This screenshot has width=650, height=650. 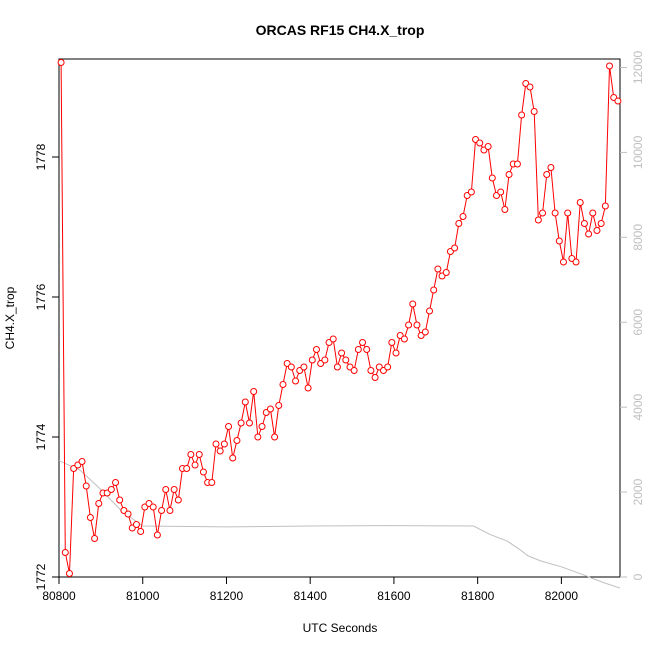 What do you see at coordinates (638, 406) in the screenshot?
I see `y2-tick-label-2: 4000` at bounding box center [638, 406].